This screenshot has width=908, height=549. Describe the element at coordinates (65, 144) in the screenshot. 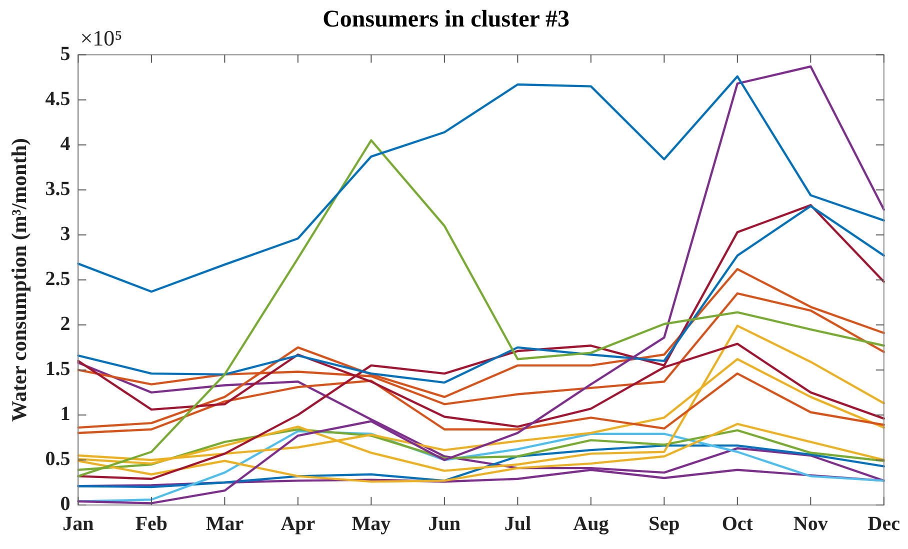

I see `y-tick-label: 4` at that location.